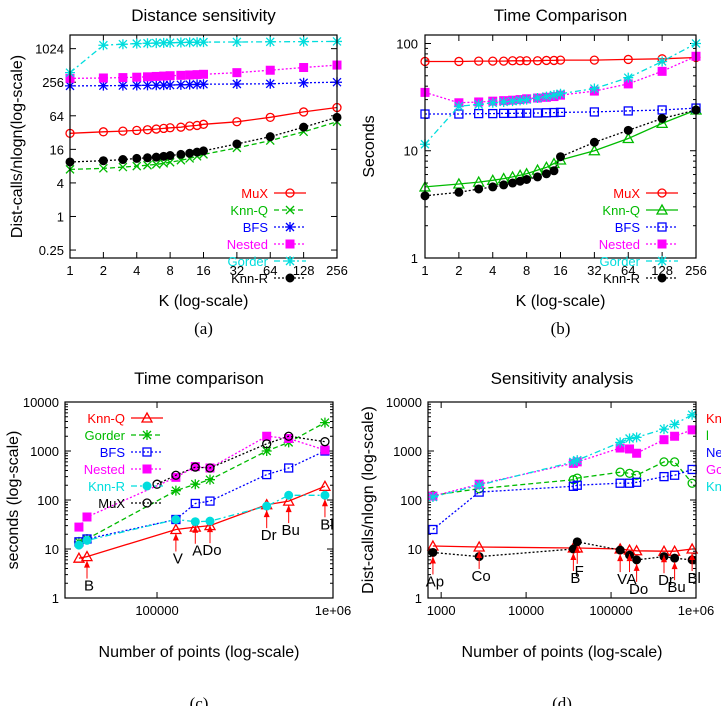 The height and width of the screenshot is (706, 721). What do you see at coordinates (89, 586) in the screenshot?
I see `annotation-label: B` at bounding box center [89, 586].